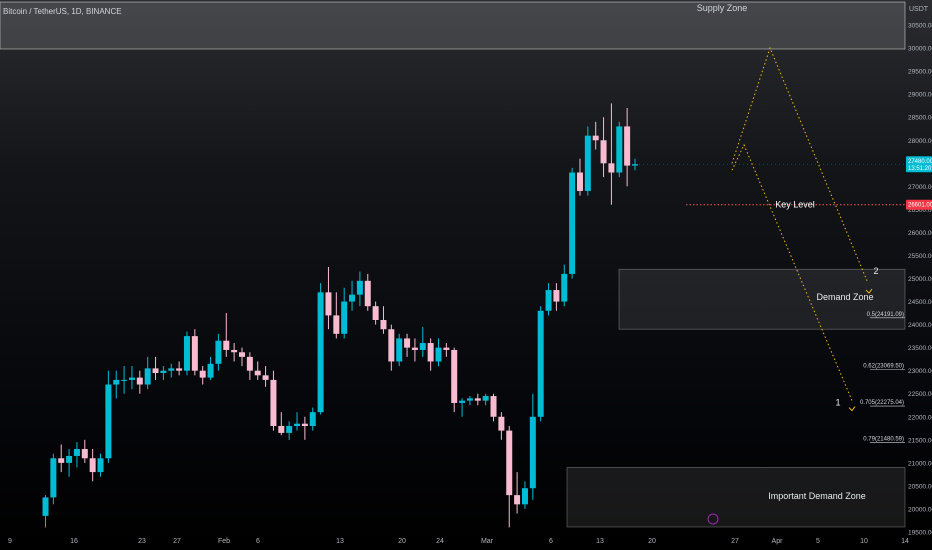 This screenshot has width=932, height=550. What do you see at coordinates (920, 394) in the screenshot?
I see `price-tick-label: 22500.00` at bounding box center [920, 394].